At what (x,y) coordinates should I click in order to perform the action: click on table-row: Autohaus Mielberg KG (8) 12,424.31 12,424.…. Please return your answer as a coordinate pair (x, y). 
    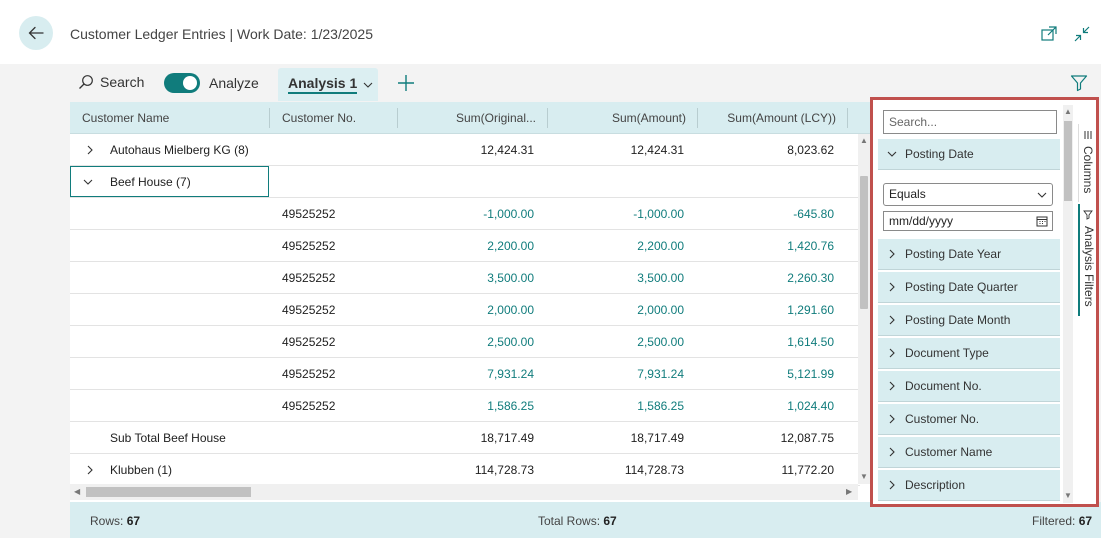
    Looking at the image, I should click on (465, 150).